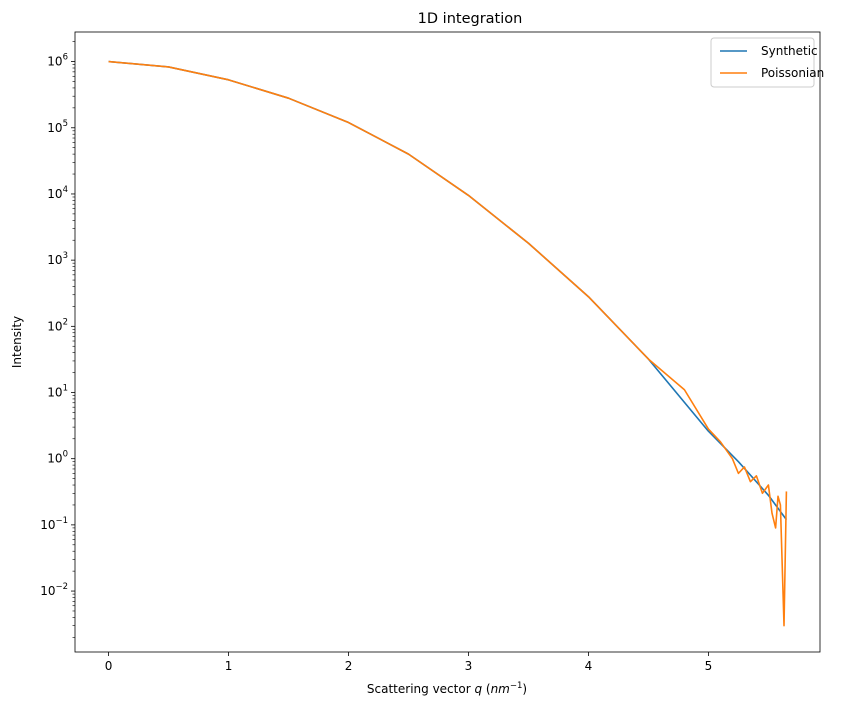 Image resolution: width=857 pixels, height=709 pixels. What do you see at coordinates (54, 524) in the screenshot?
I see `y-tick-label: 10⁻¹` at bounding box center [54, 524].